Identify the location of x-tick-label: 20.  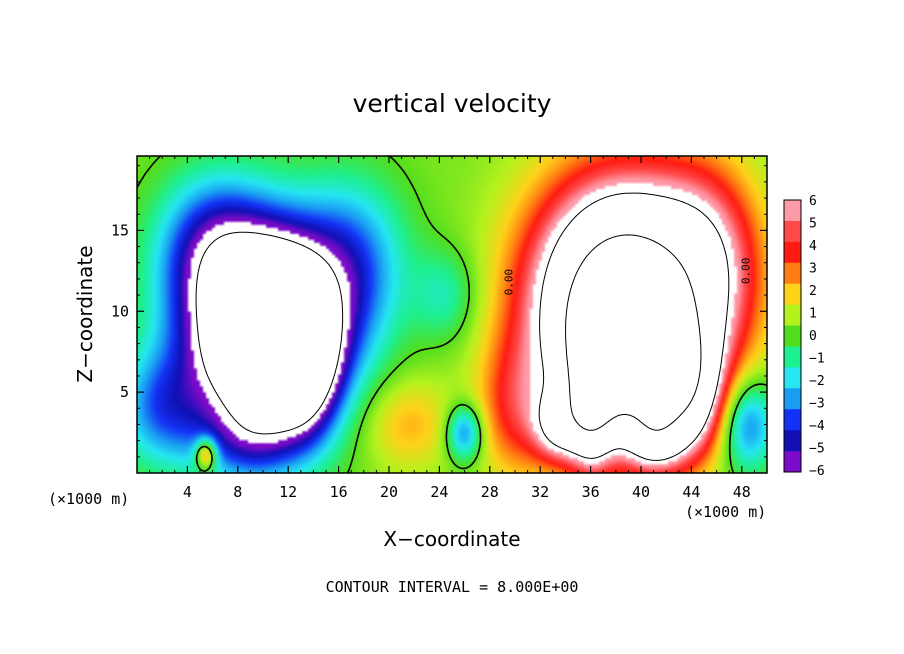
(389, 492).